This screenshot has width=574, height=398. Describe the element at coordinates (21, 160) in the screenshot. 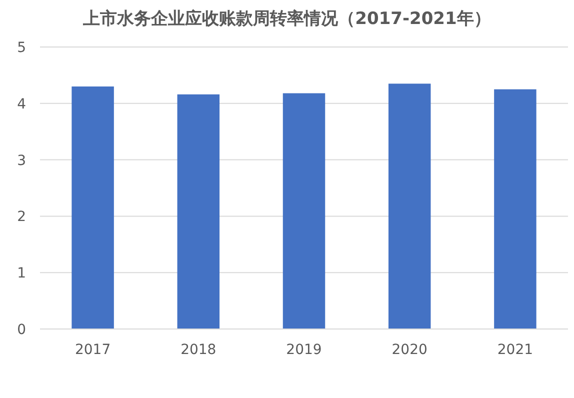

I see `y-tick-label: 3` at that location.